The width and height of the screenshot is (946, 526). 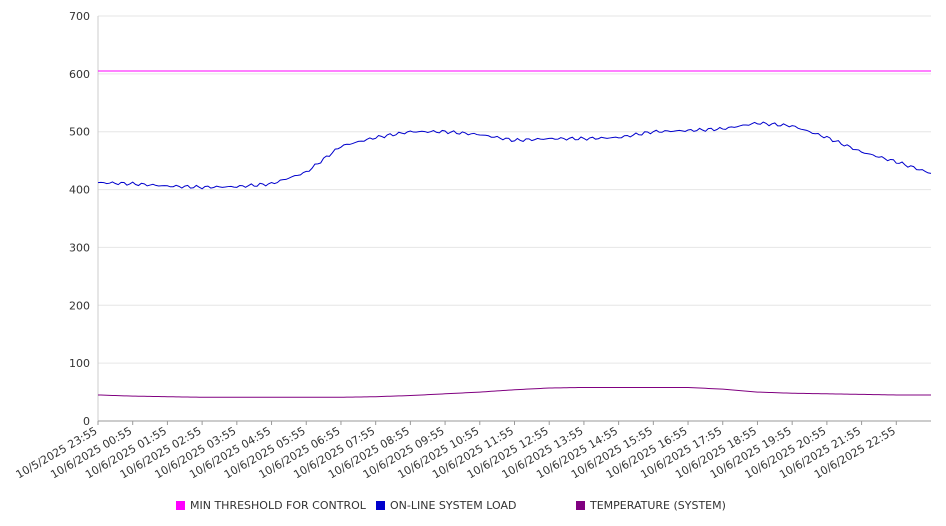 What do you see at coordinates (79, 74) in the screenshot?
I see `y-tick-label: 600` at bounding box center [79, 74].